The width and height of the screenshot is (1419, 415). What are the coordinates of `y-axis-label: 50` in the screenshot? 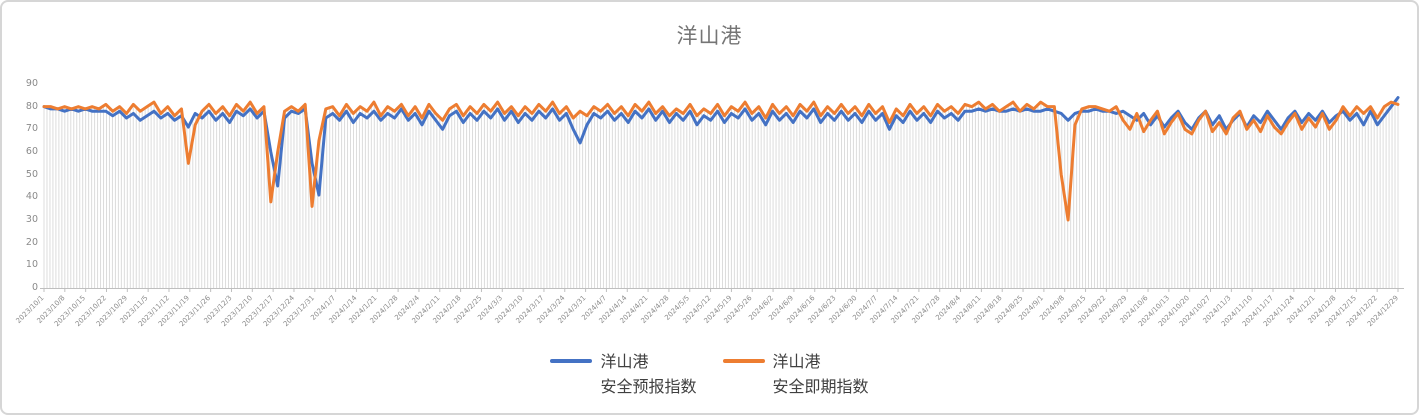 It's located at (31, 174).